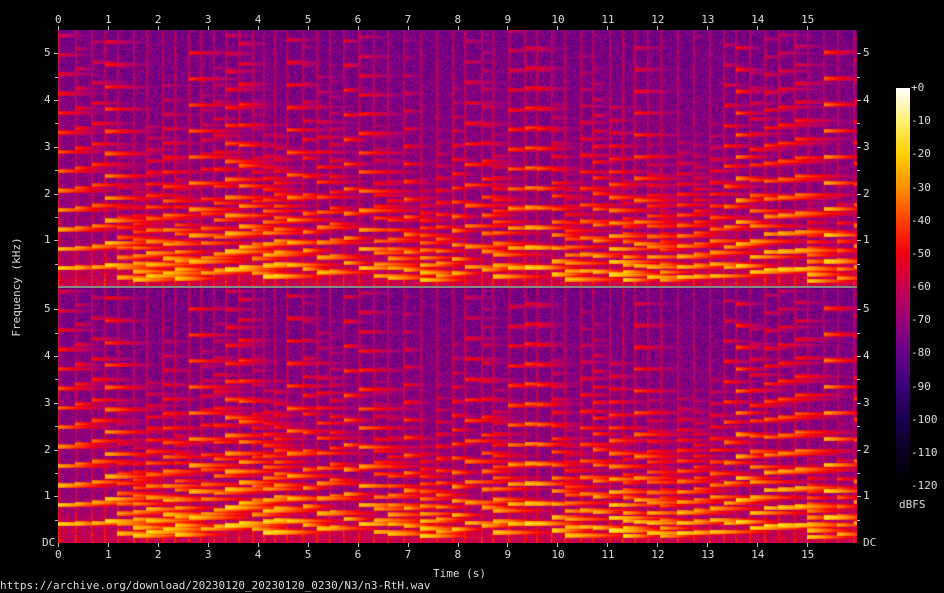  I want to click on y-tick-label-left: 2, so click(47, 193).